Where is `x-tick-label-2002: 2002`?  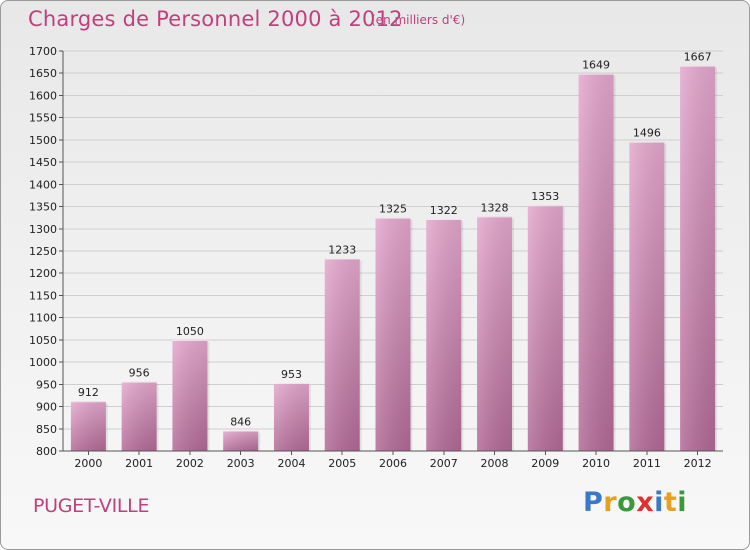 x-tick-label-2002: 2002 is located at coordinates (190, 463).